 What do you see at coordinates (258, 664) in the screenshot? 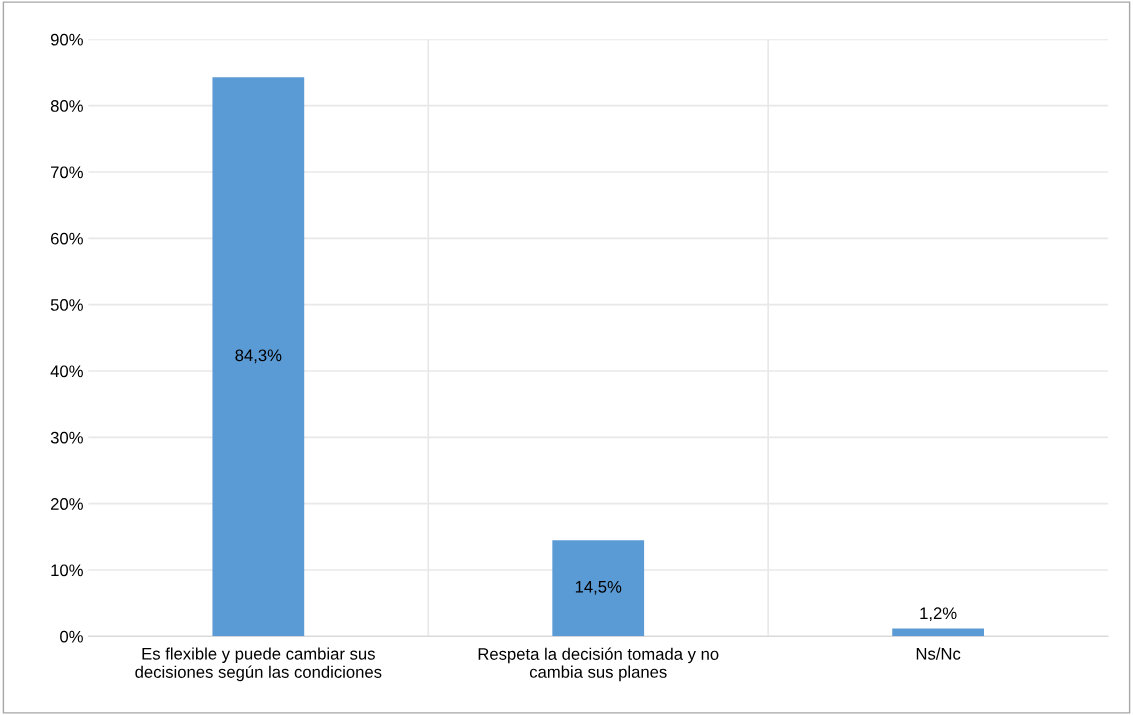
I see `x-tick-label: Es flexible y puede cambiar sus decisiones según las condiciones` at bounding box center [258, 664].